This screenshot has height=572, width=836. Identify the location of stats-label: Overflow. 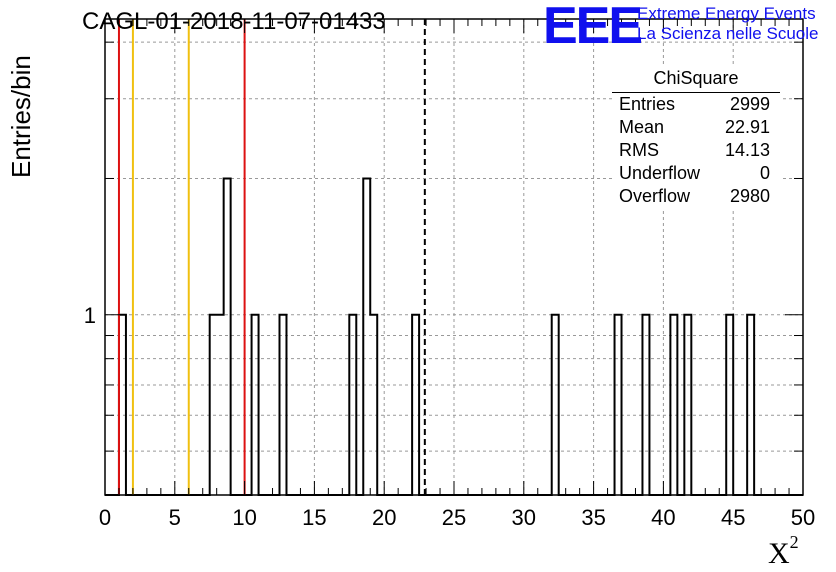
(655, 196).